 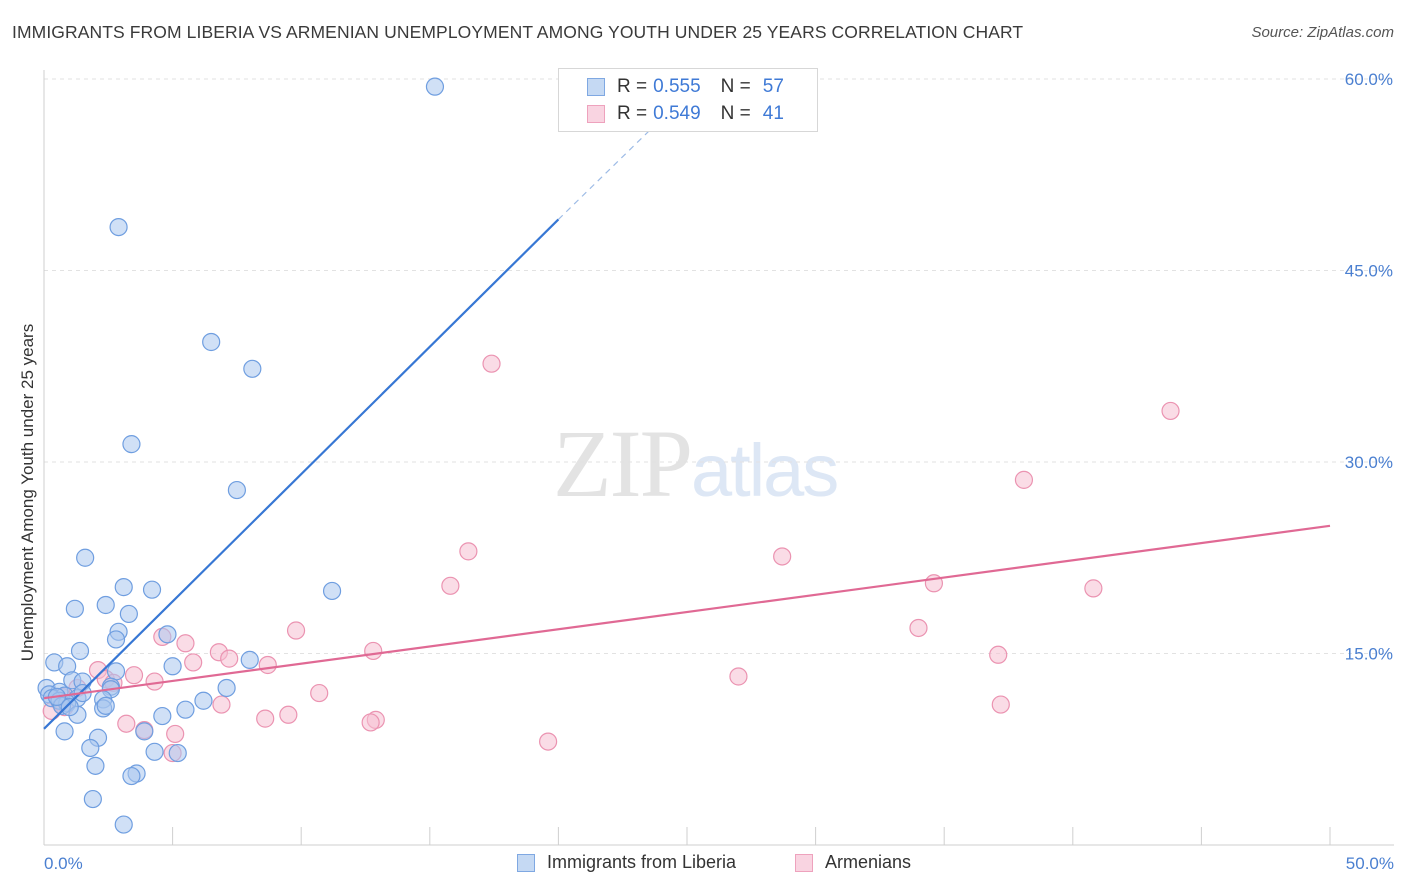 What do you see at coordinates (765, 470) in the screenshot?
I see `watermark-atlas: atlas` at bounding box center [765, 470].